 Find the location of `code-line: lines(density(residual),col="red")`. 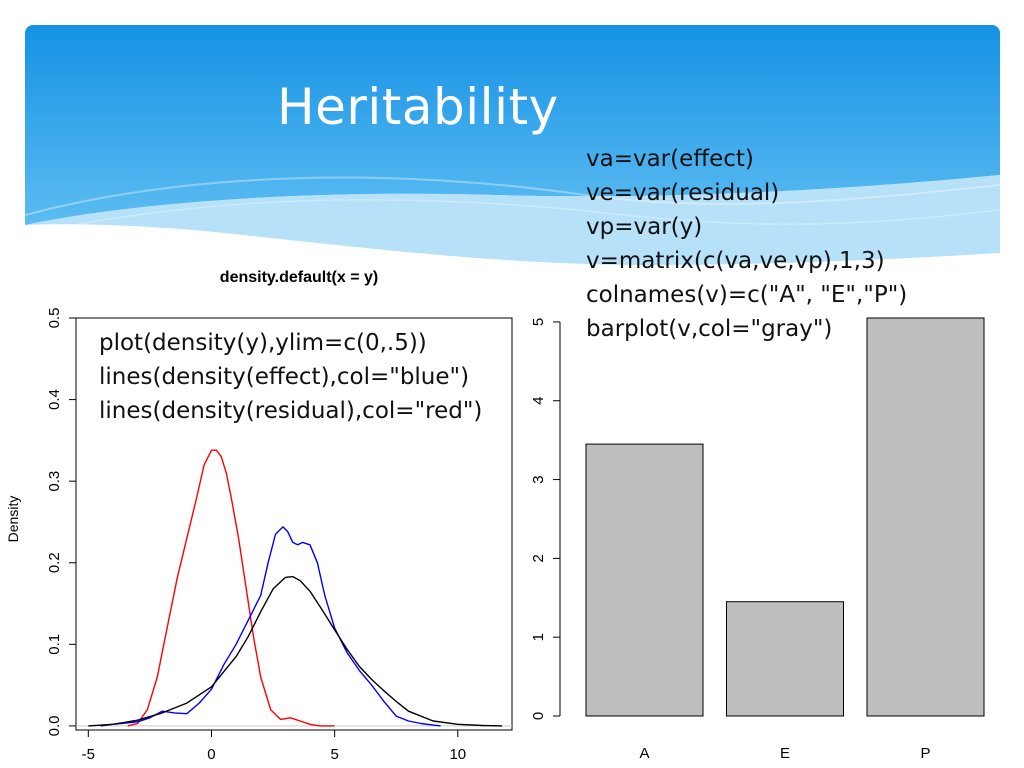

code-line: lines(density(residual),col="red") is located at coordinates (291, 411).